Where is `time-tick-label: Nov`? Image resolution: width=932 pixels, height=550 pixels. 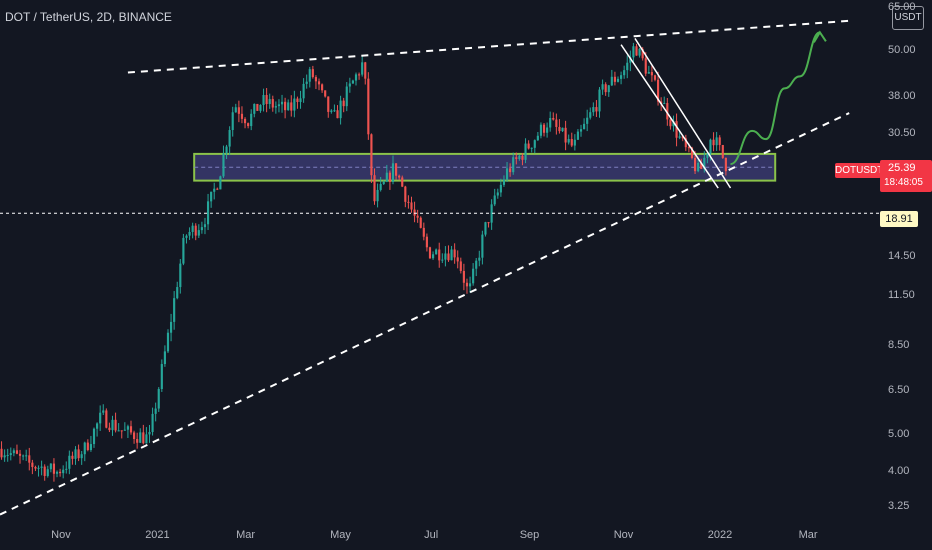 time-tick-label: Nov is located at coordinates (623, 535).